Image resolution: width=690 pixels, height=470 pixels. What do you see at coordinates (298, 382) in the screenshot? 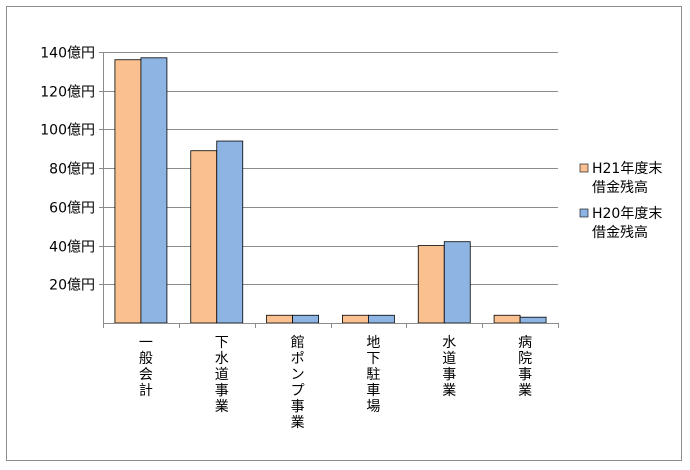
I see `category-label: 館ポンプ事業` at bounding box center [298, 382].